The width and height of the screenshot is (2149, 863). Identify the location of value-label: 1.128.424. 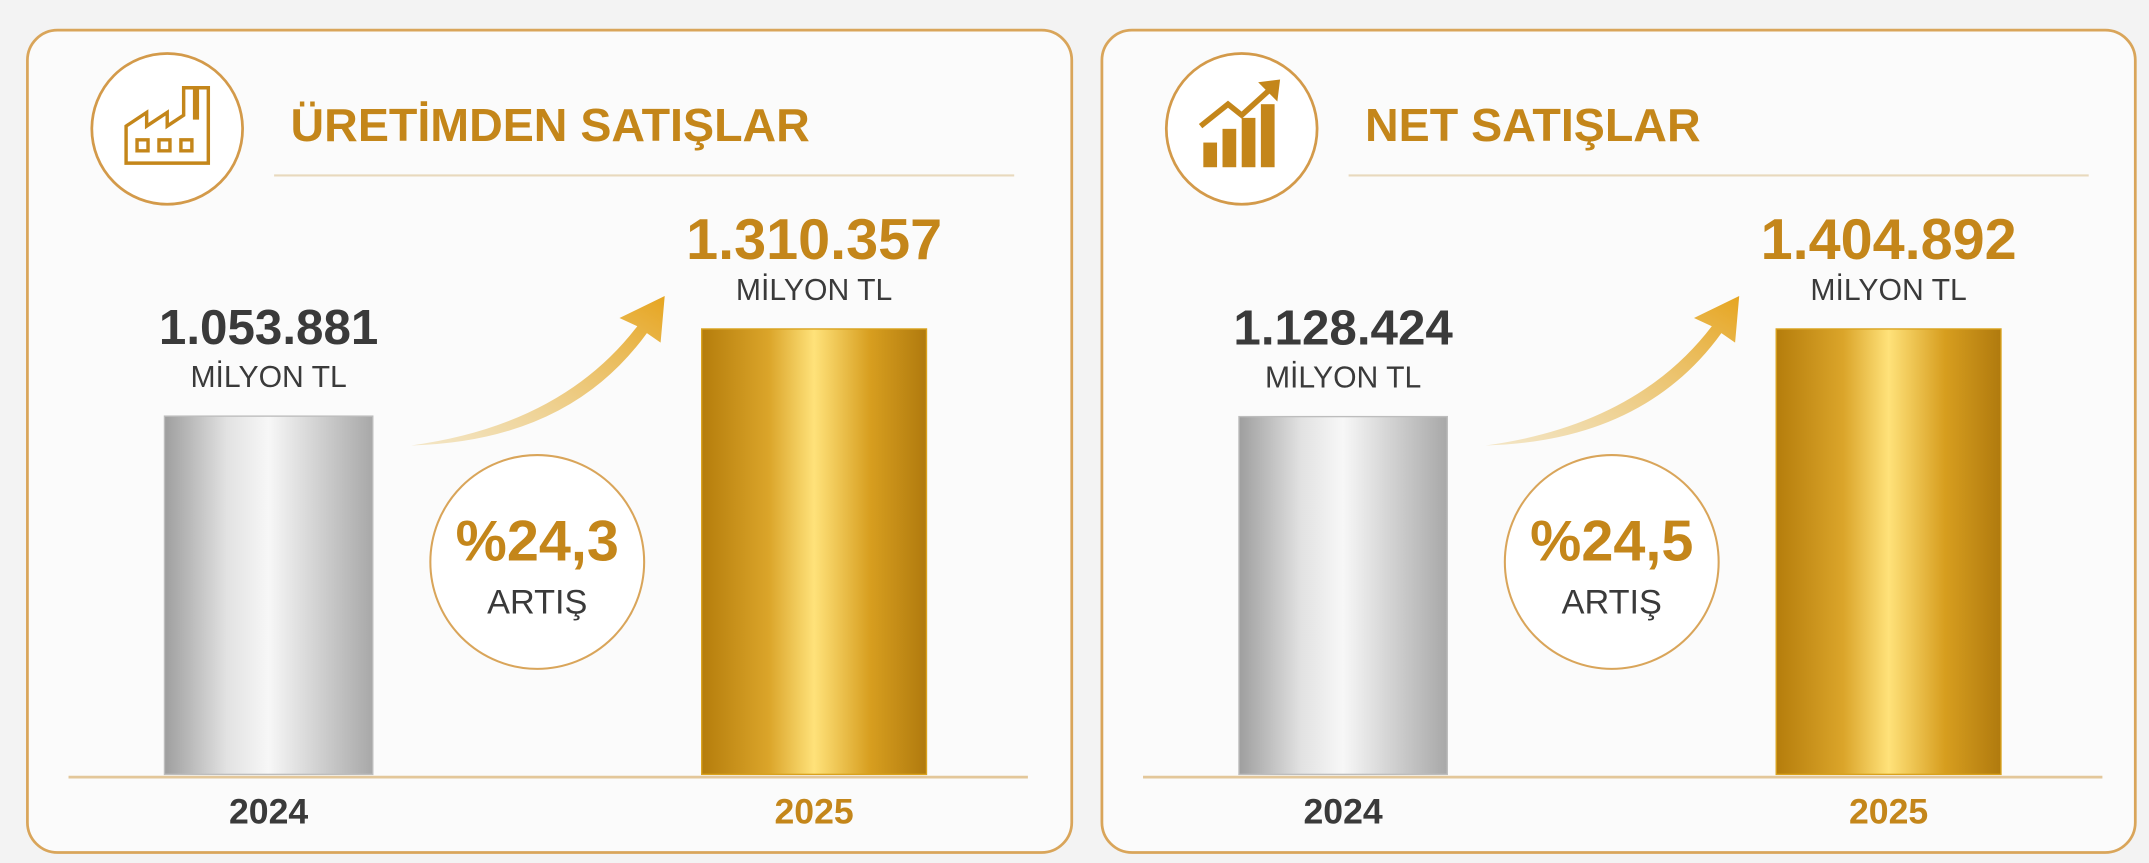
(1343, 328).